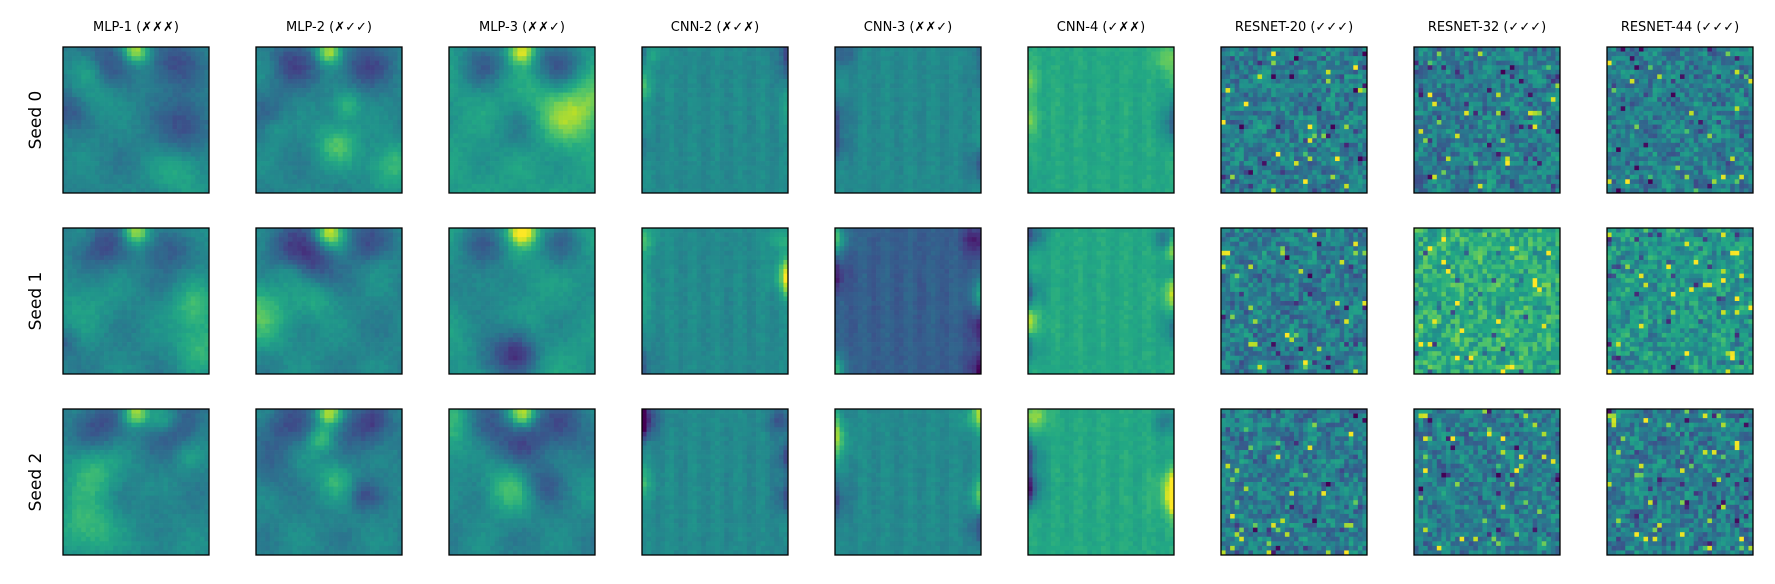  Describe the element at coordinates (36, 120) in the screenshot. I see `row-label: Seed 0` at that location.